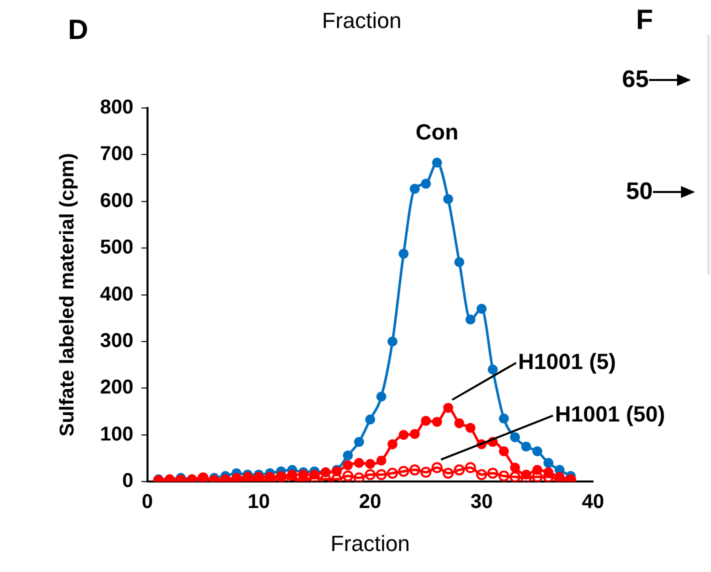  Describe the element at coordinates (437, 132) in the screenshot. I see `series-label: Con` at that location.